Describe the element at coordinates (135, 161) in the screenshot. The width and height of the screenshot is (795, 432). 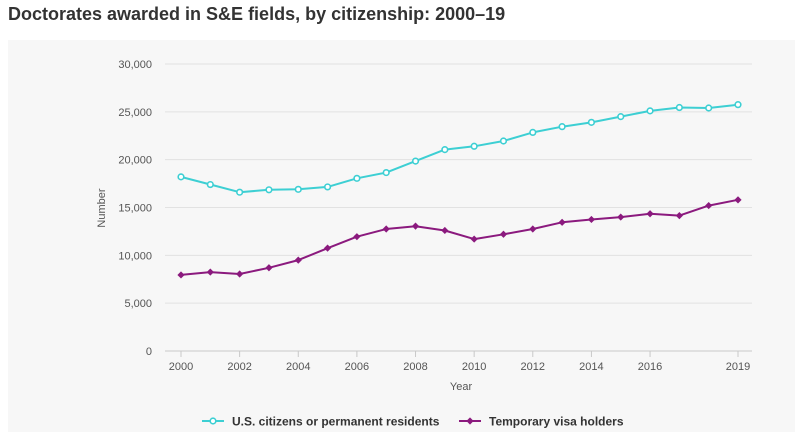
I see `y-tick-label: 20,000` at that location.